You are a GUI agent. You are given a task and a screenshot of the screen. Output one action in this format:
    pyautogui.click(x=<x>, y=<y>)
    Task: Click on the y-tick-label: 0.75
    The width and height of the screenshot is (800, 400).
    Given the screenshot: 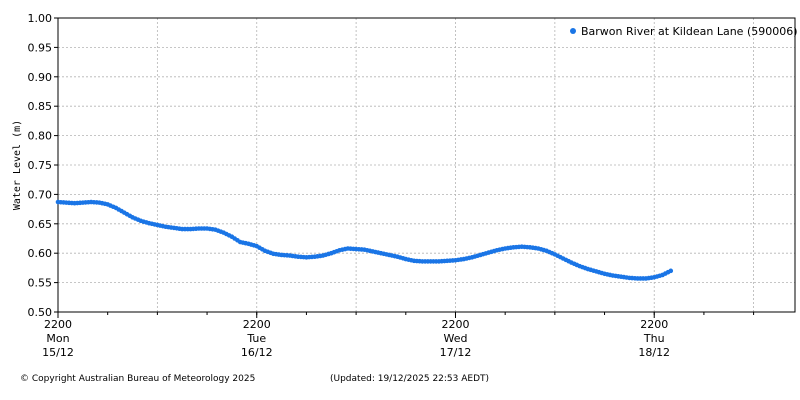 What is the action you would take?
    pyautogui.click(x=40, y=165)
    